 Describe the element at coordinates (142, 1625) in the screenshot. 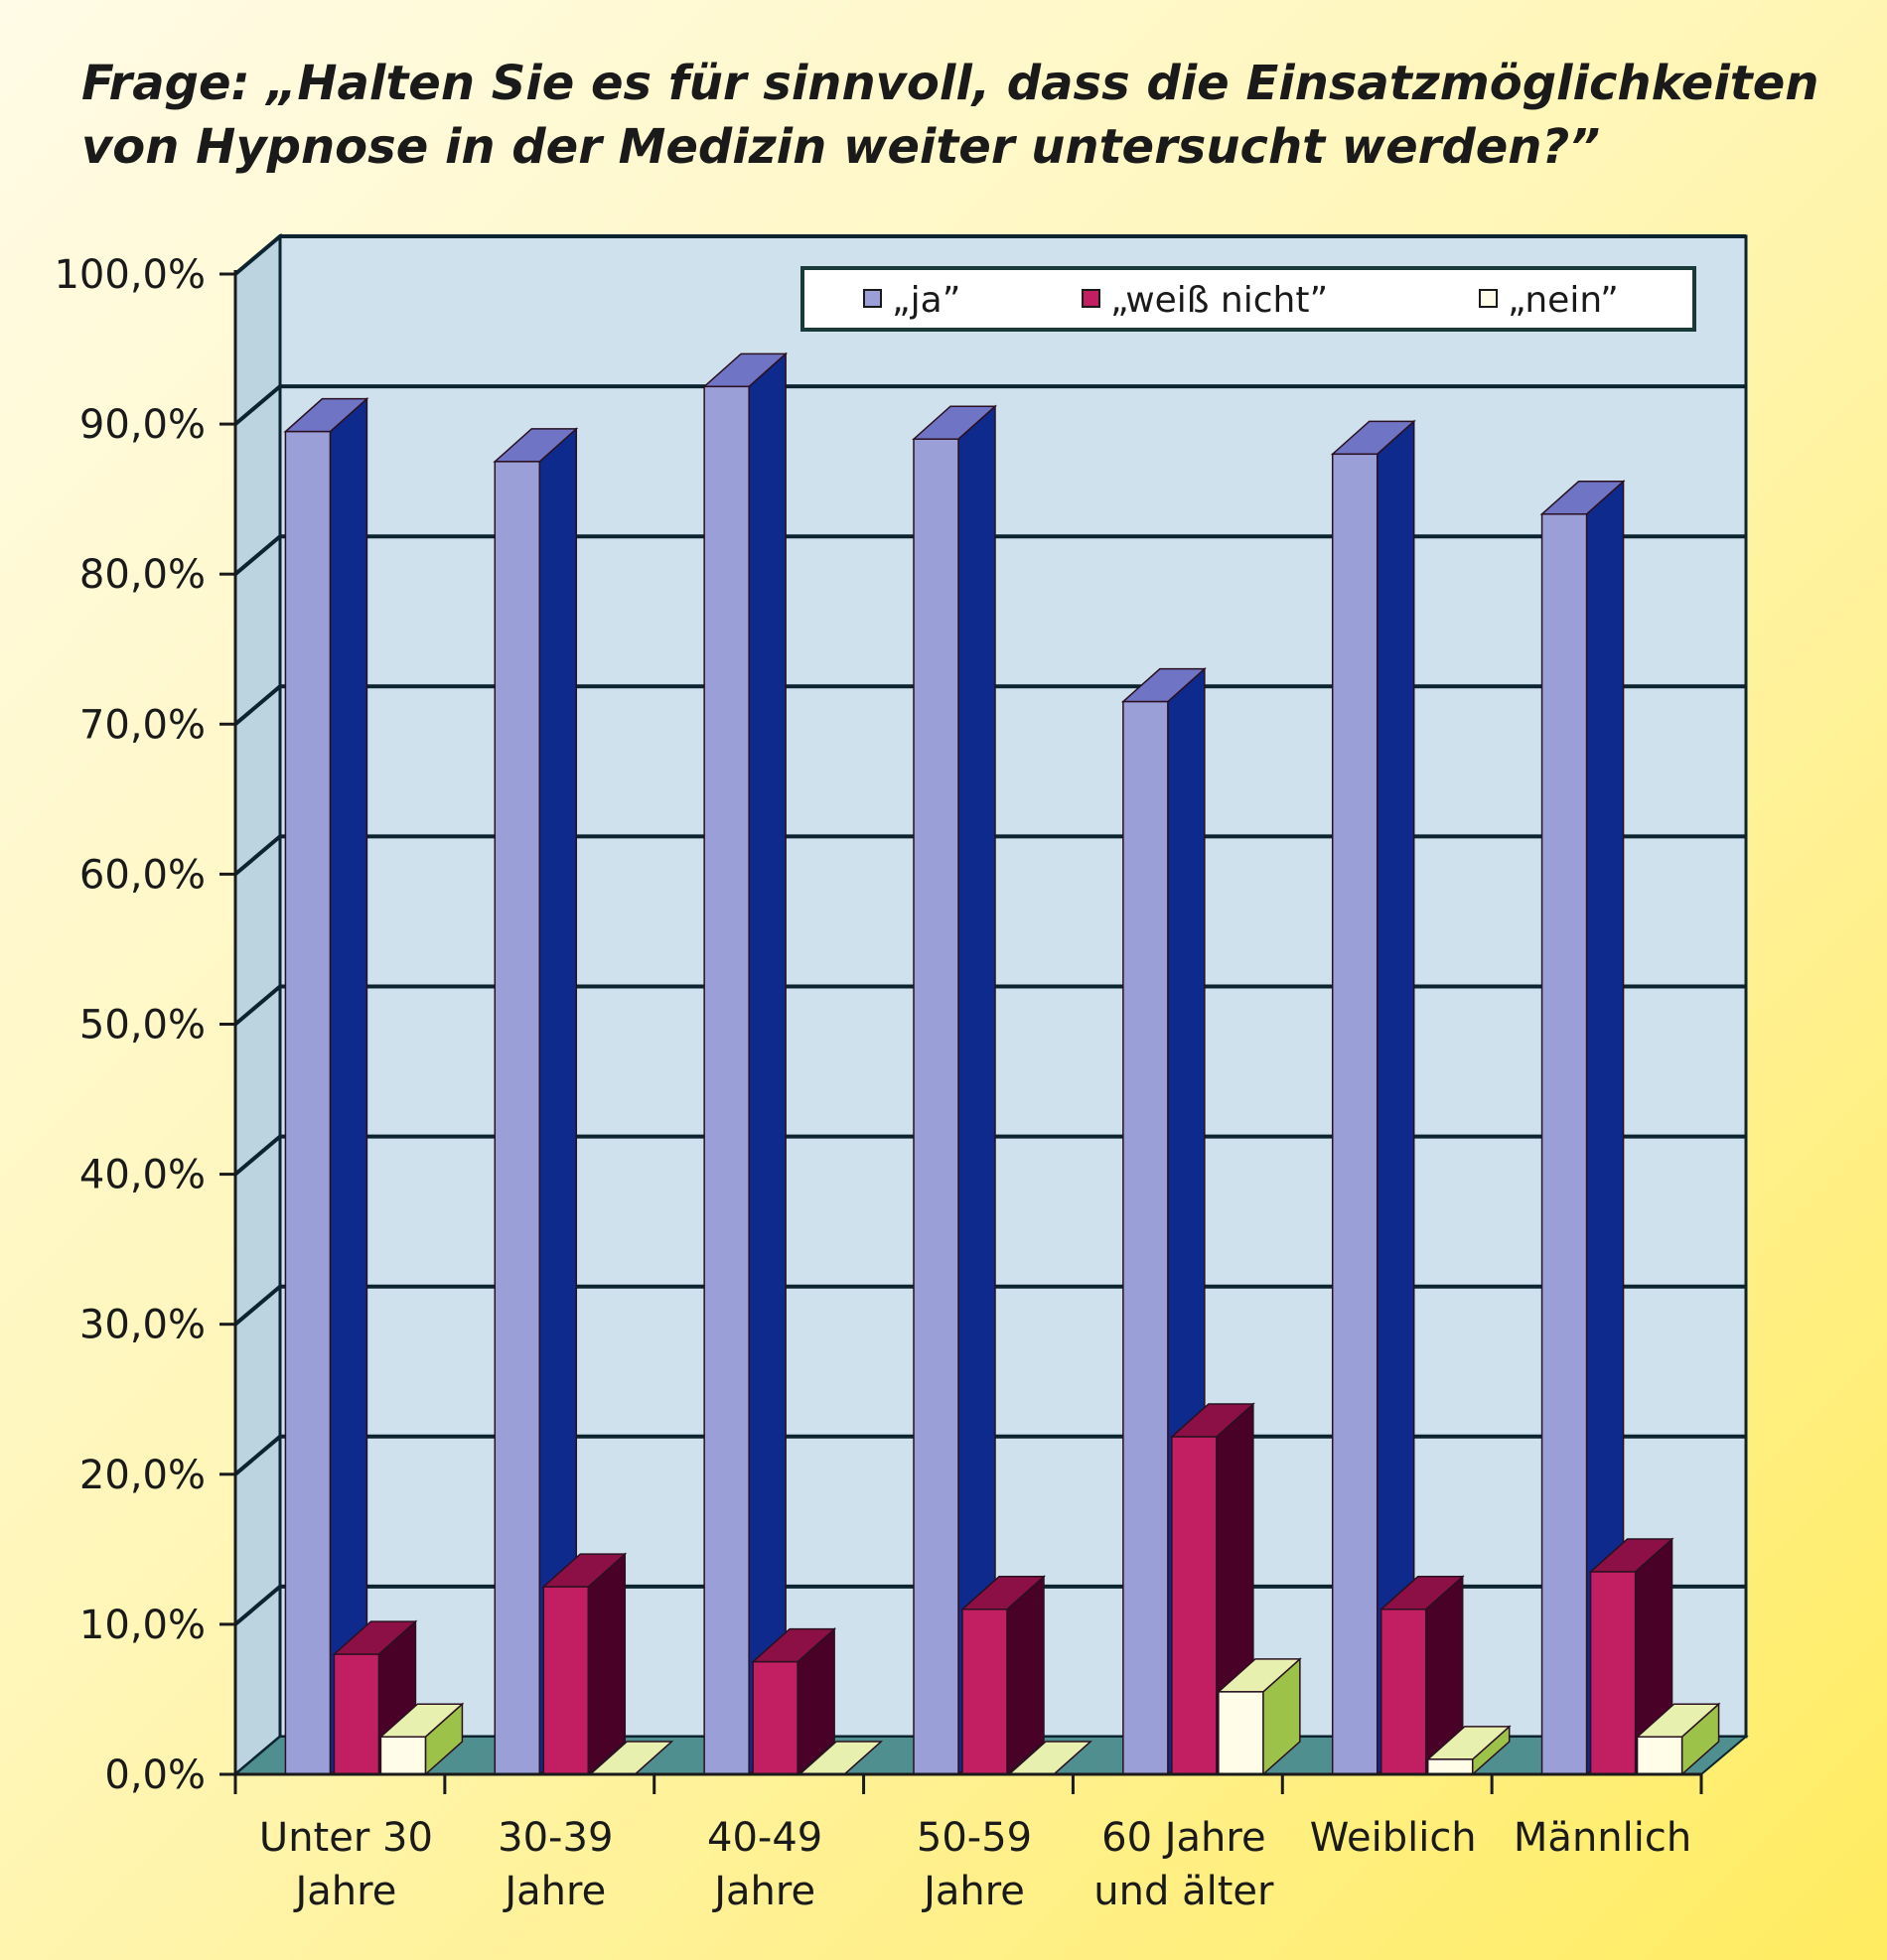

I see `y-tick-label: 10,0%` at that location.